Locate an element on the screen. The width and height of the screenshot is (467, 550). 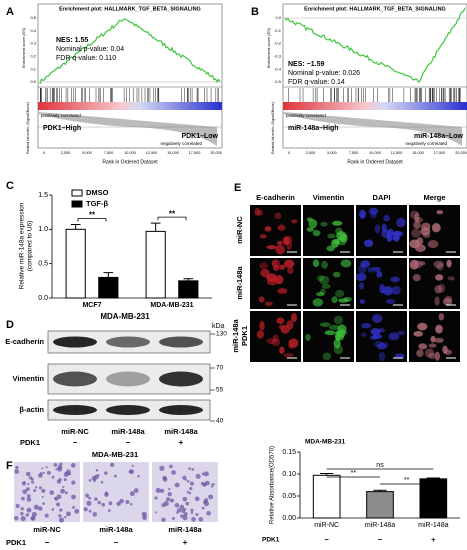
lane-label: miR-148a is located at coordinates (128, 431).